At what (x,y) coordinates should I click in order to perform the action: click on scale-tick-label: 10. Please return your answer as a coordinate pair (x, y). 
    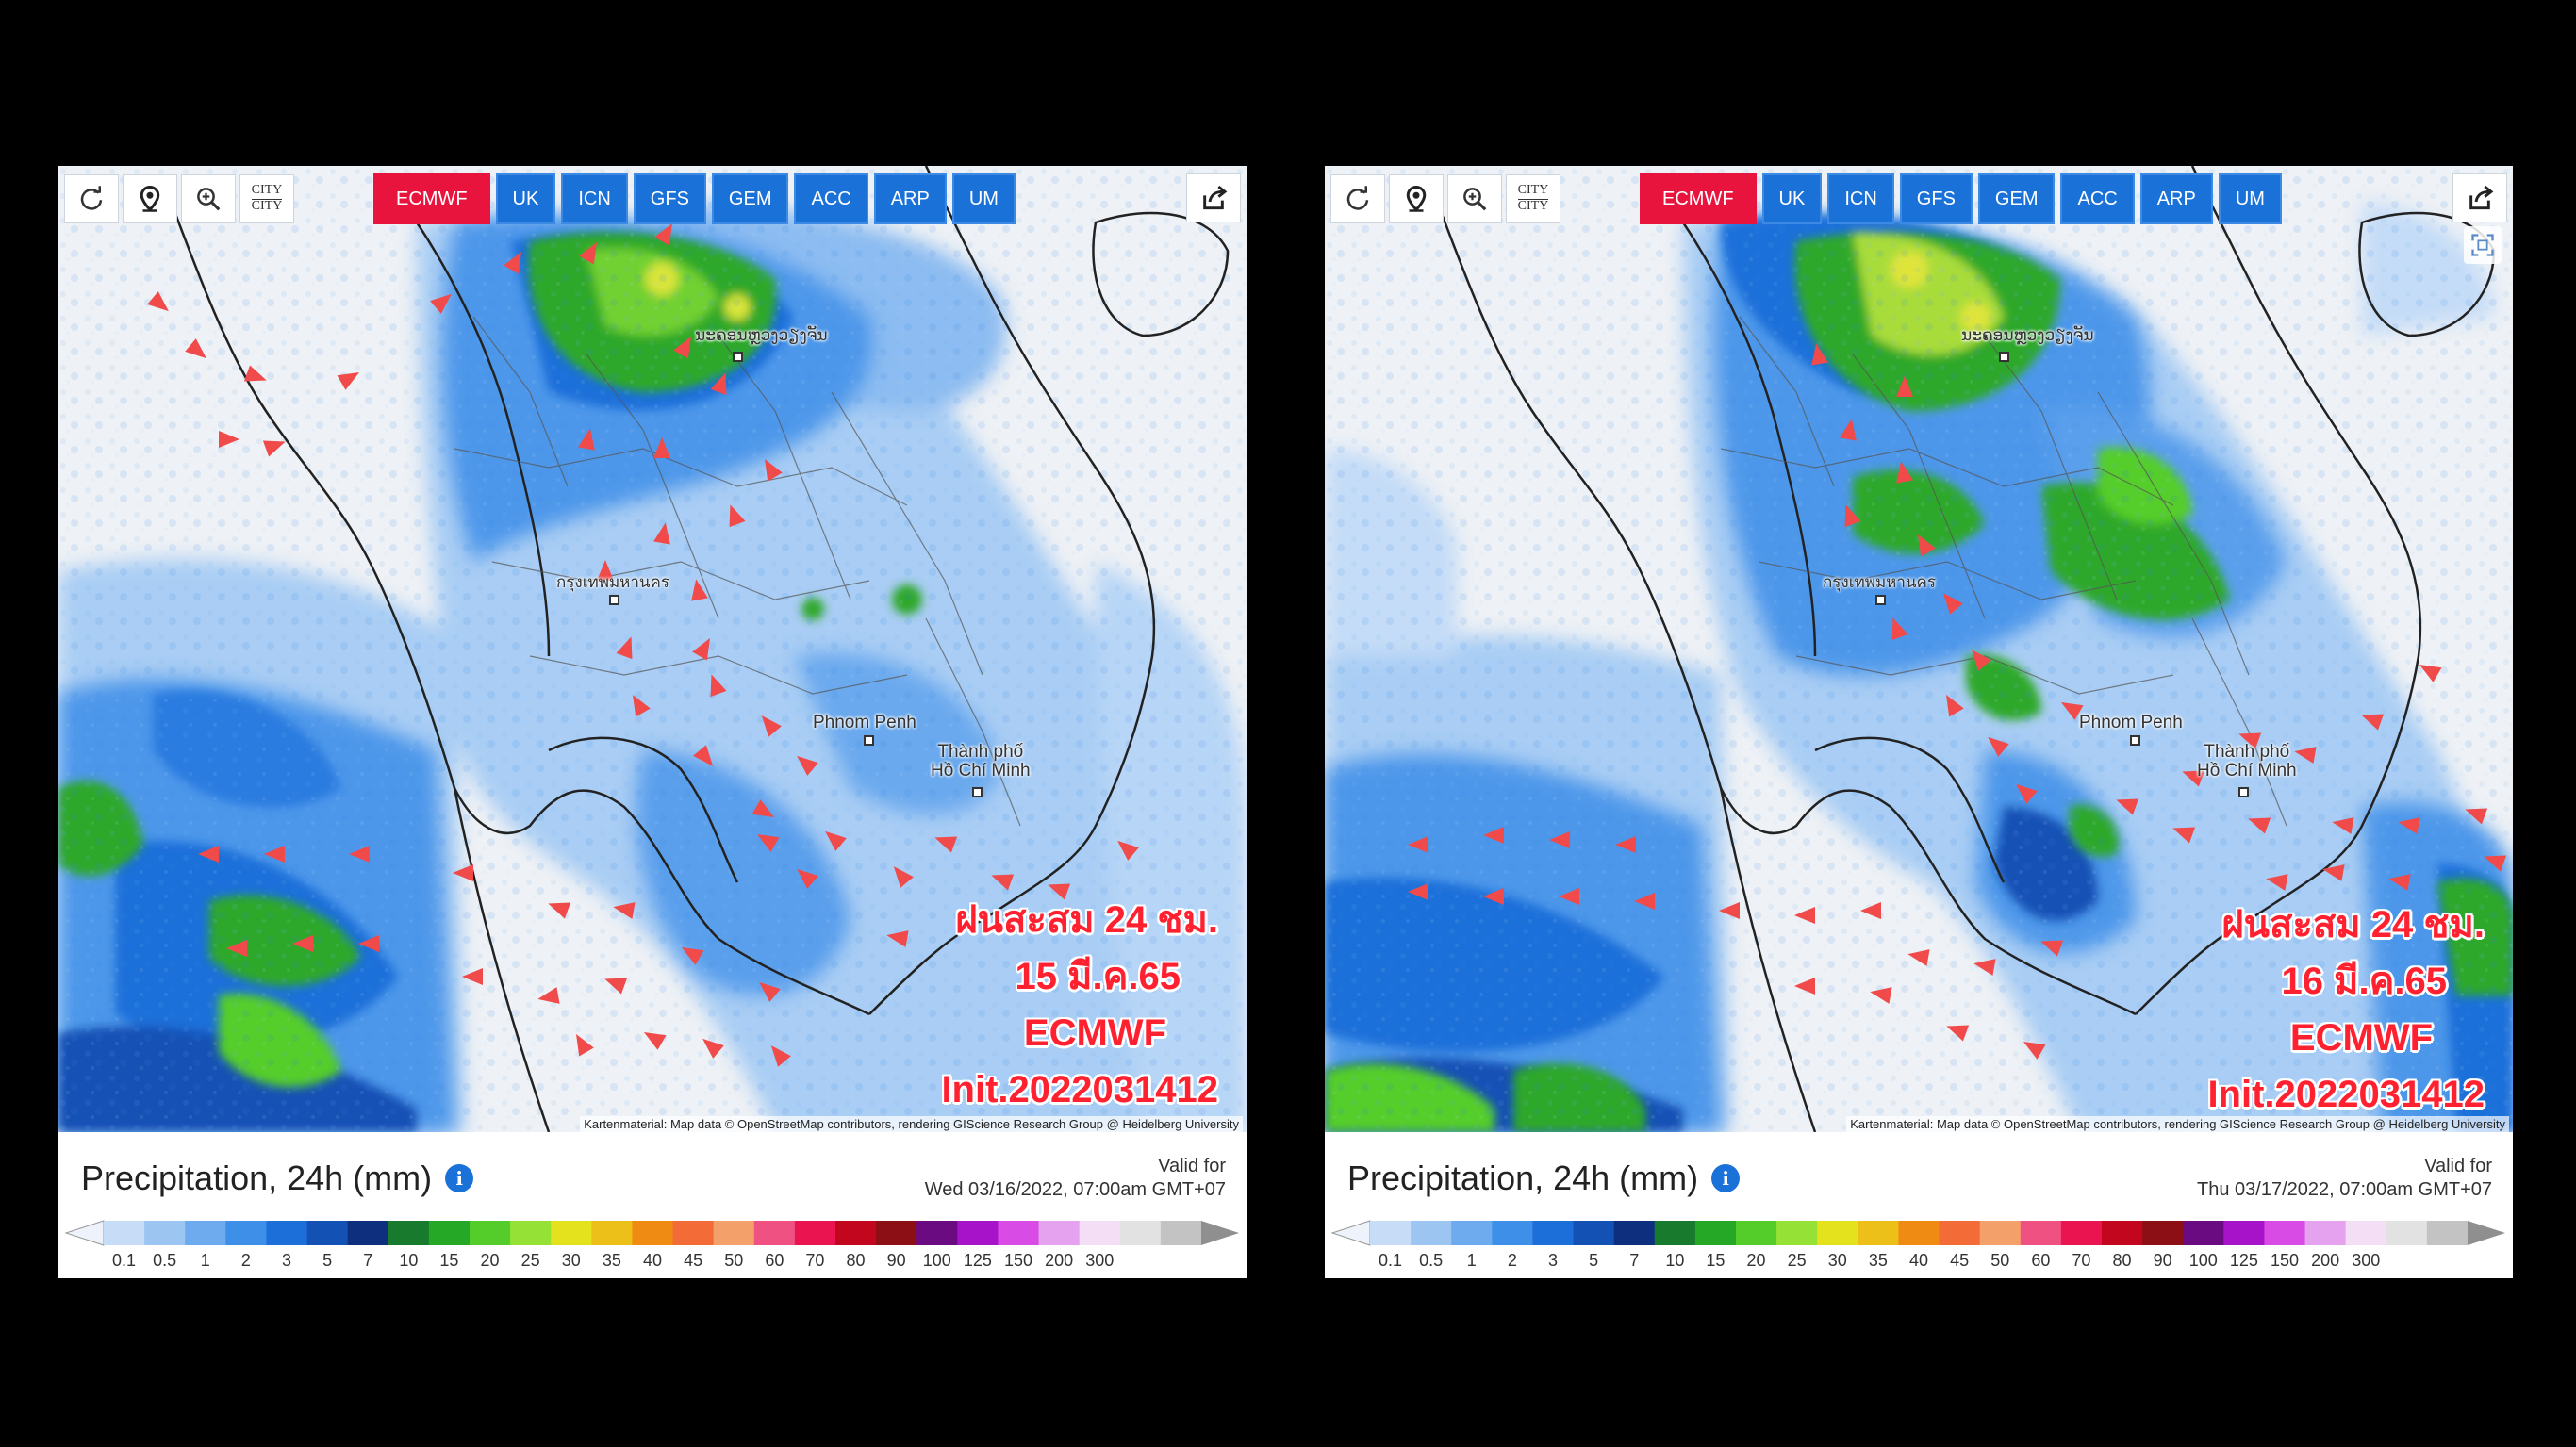
    Looking at the image, I should click on (408, 1260).